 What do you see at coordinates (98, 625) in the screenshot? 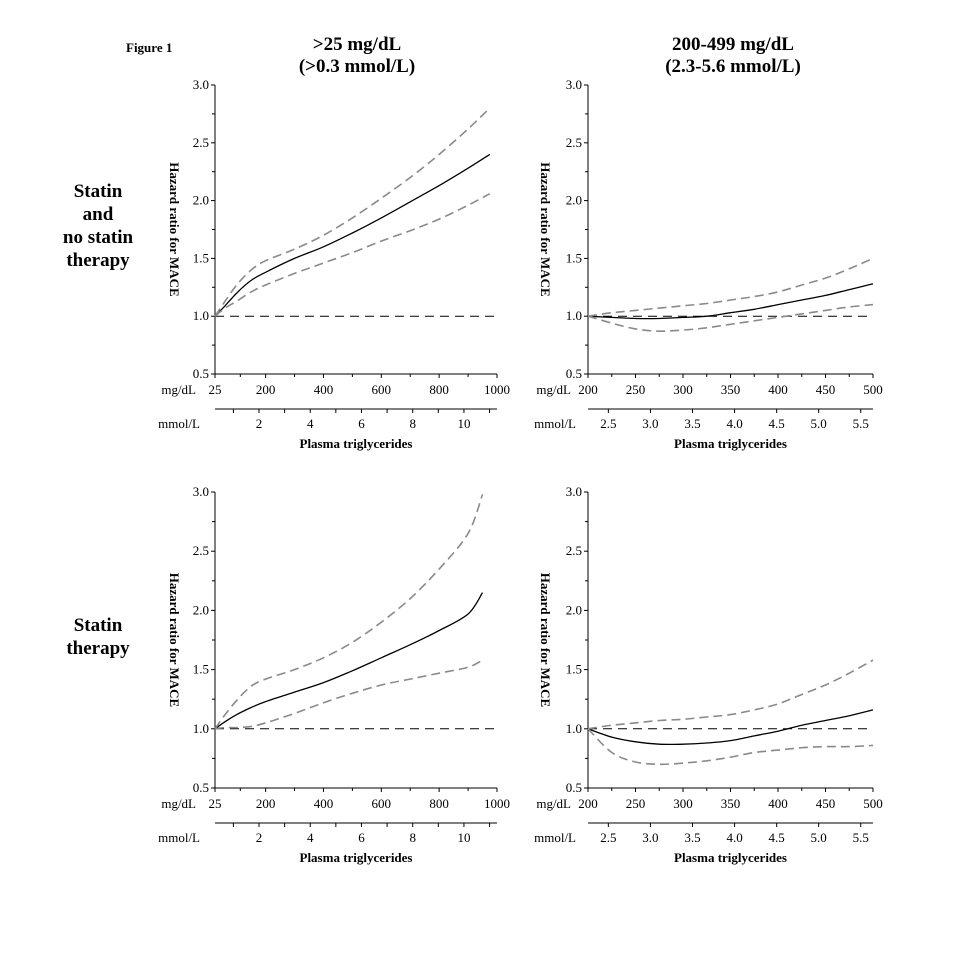
I see `row-label-bottom-line: Statin` at bounding box center [98, 625].